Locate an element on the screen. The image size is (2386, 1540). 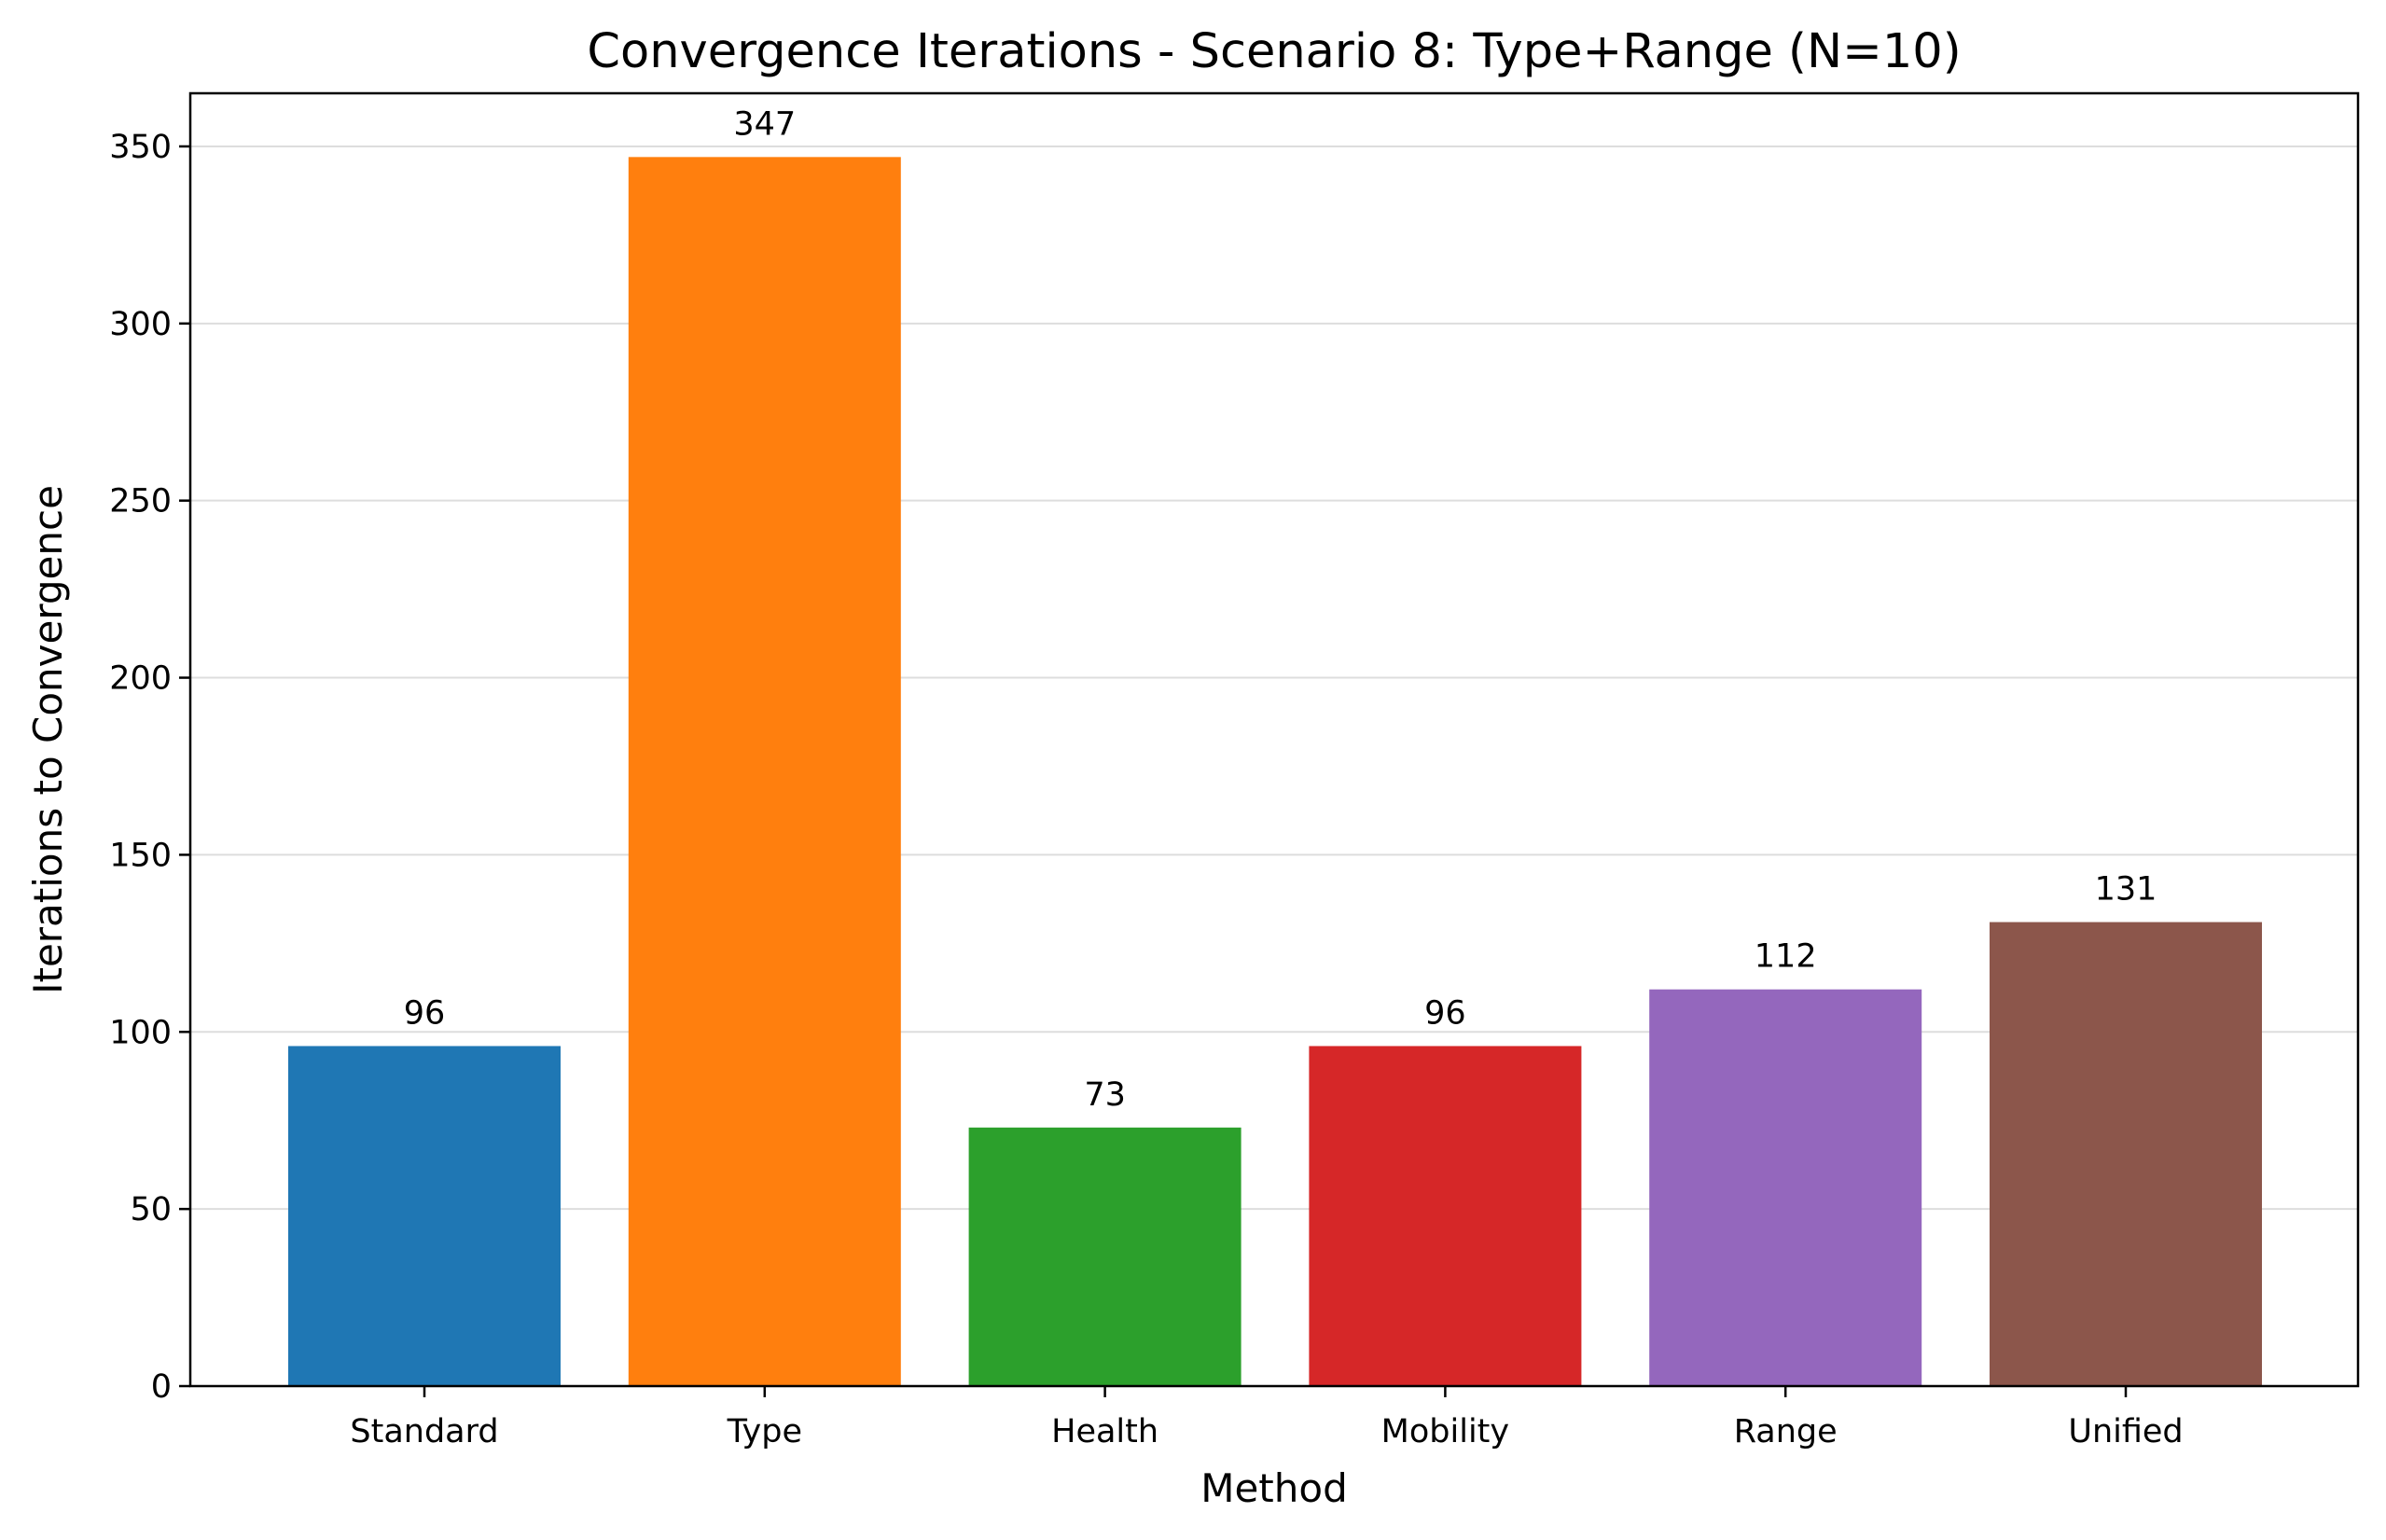
y-tick-label: 200 is located at coordinates (140, 679).